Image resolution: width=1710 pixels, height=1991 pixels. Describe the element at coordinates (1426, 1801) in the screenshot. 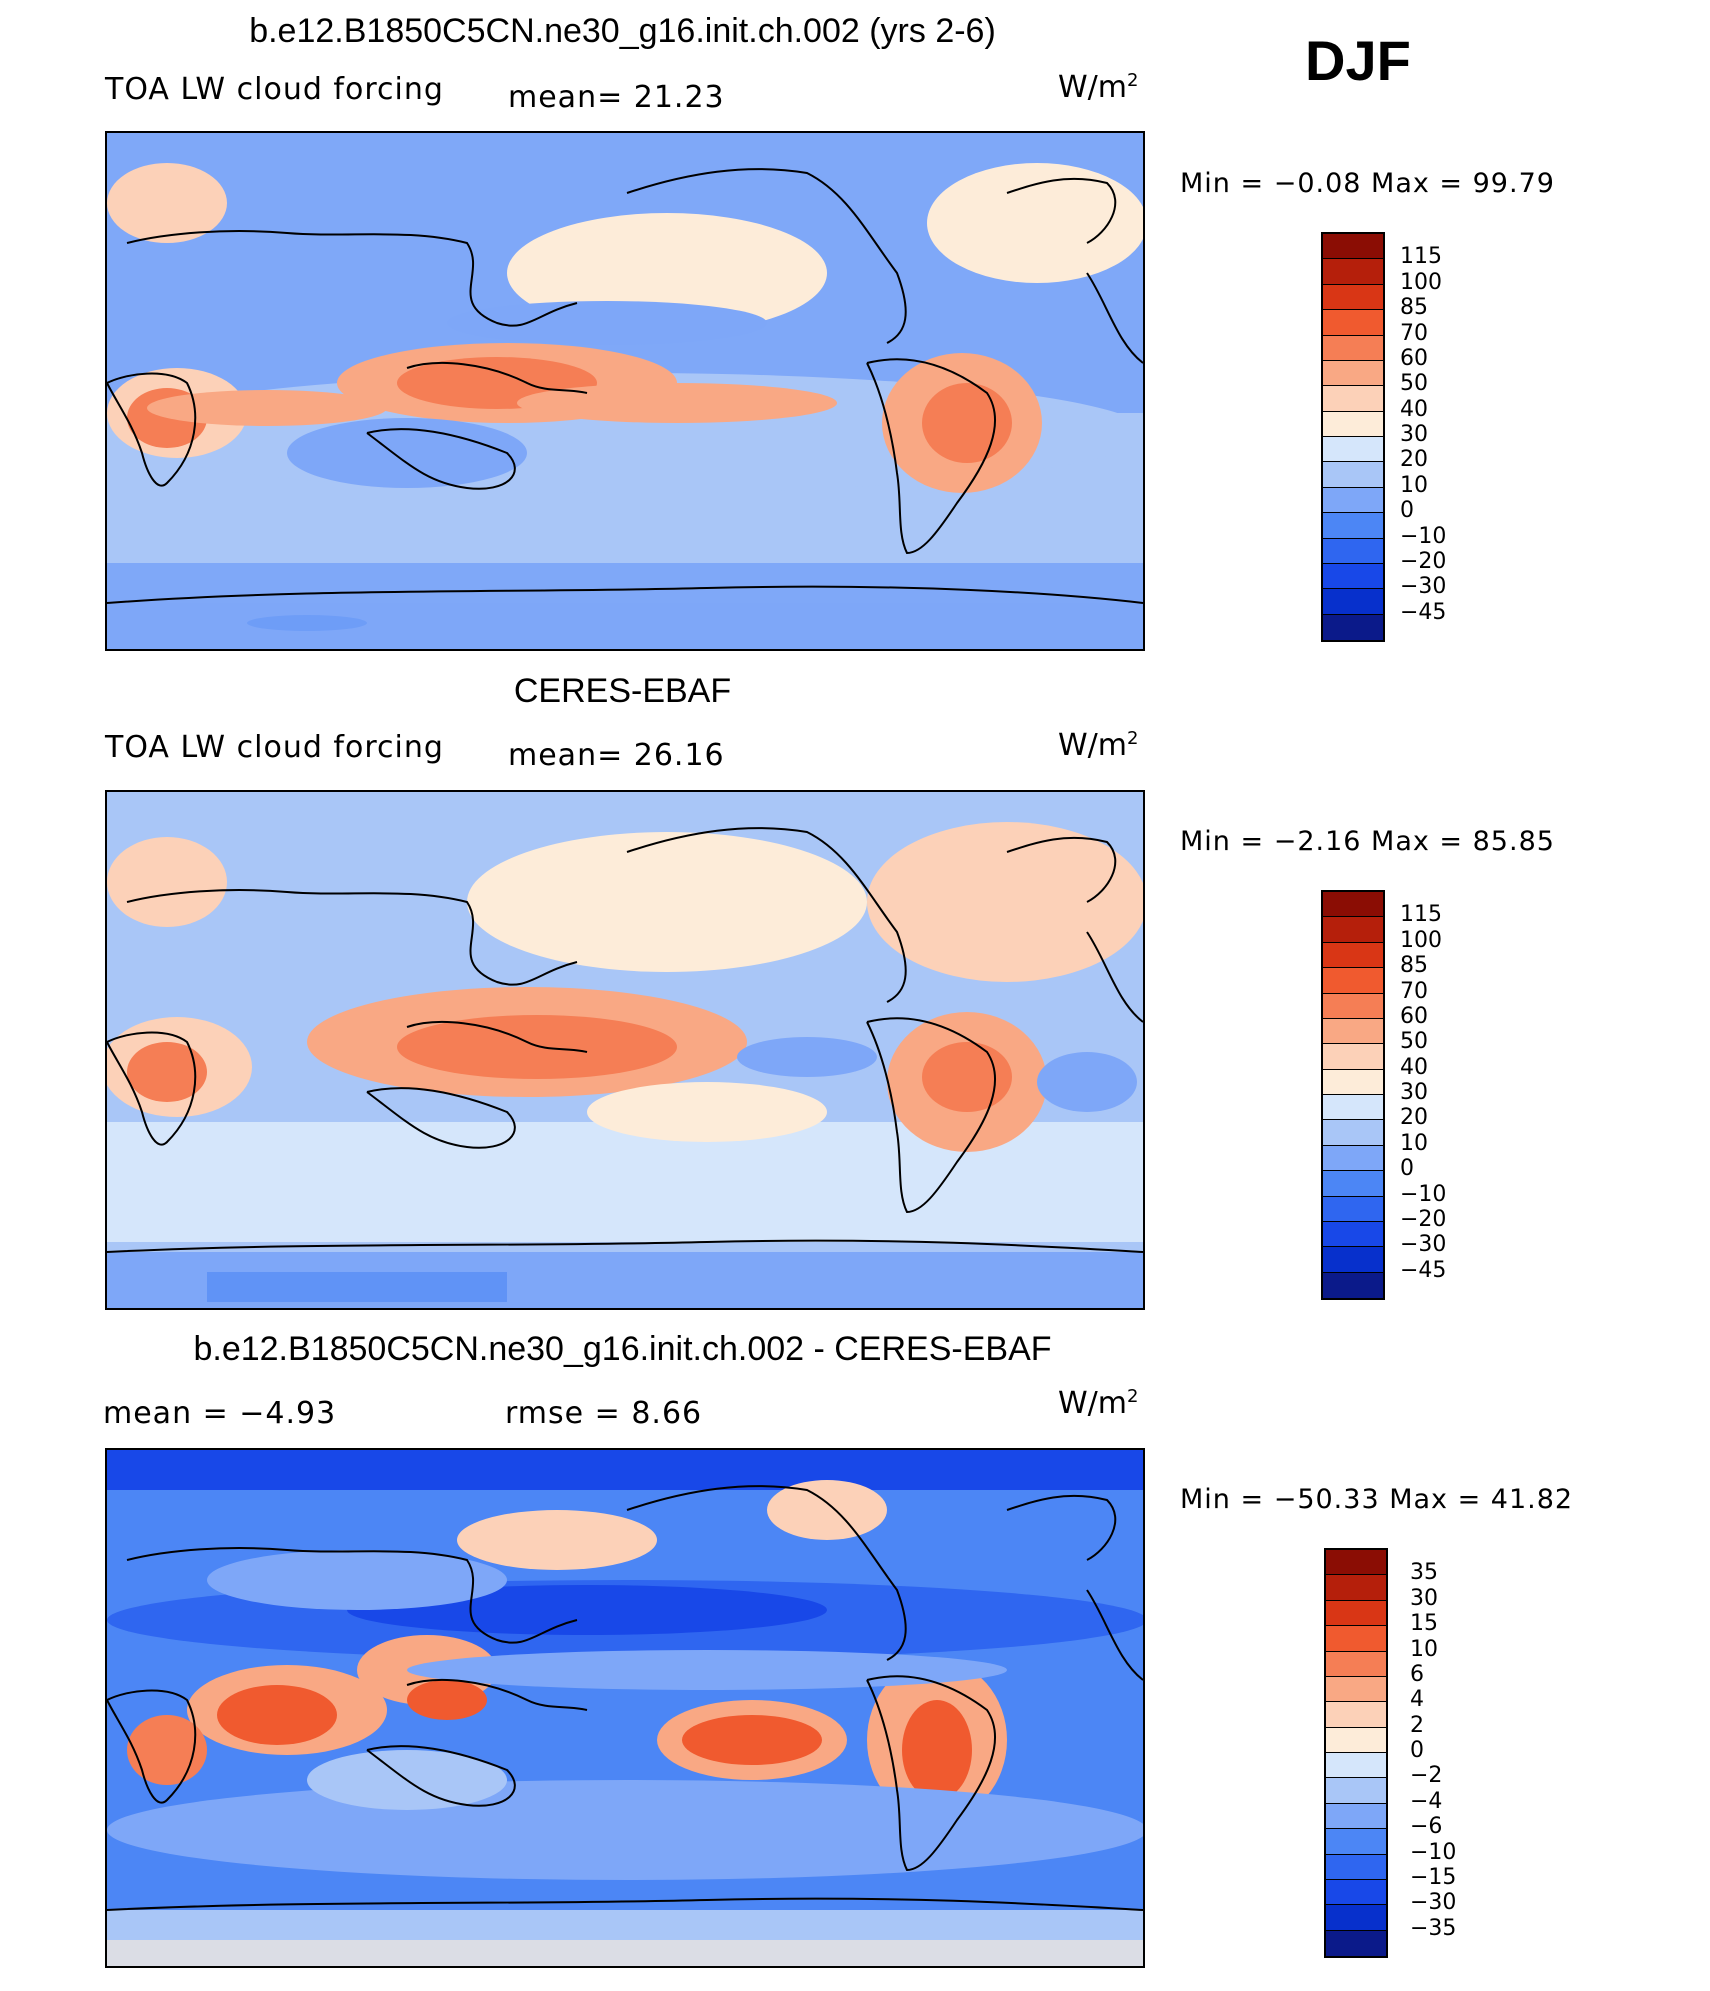

I see `colorbar-tick-label: −4` at that location.